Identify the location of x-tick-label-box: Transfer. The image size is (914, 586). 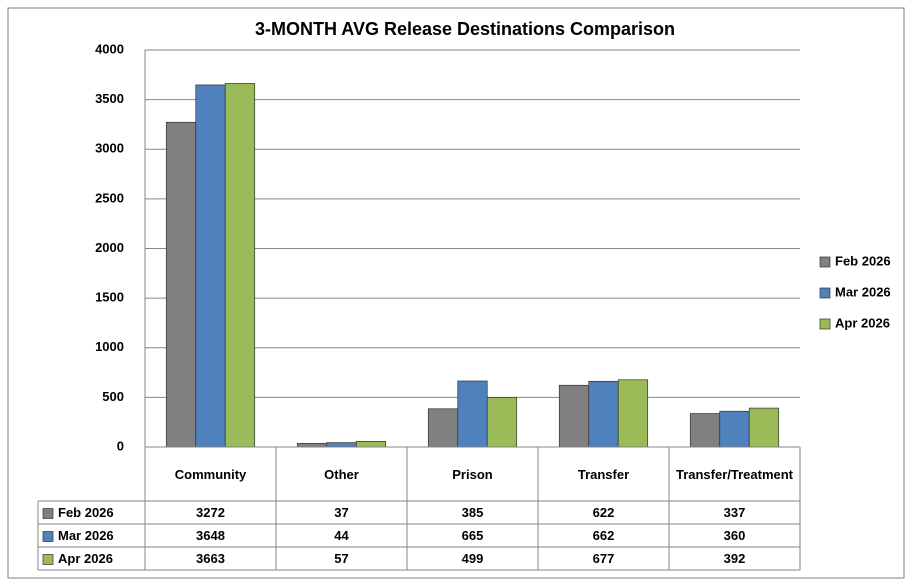
(603, 474).